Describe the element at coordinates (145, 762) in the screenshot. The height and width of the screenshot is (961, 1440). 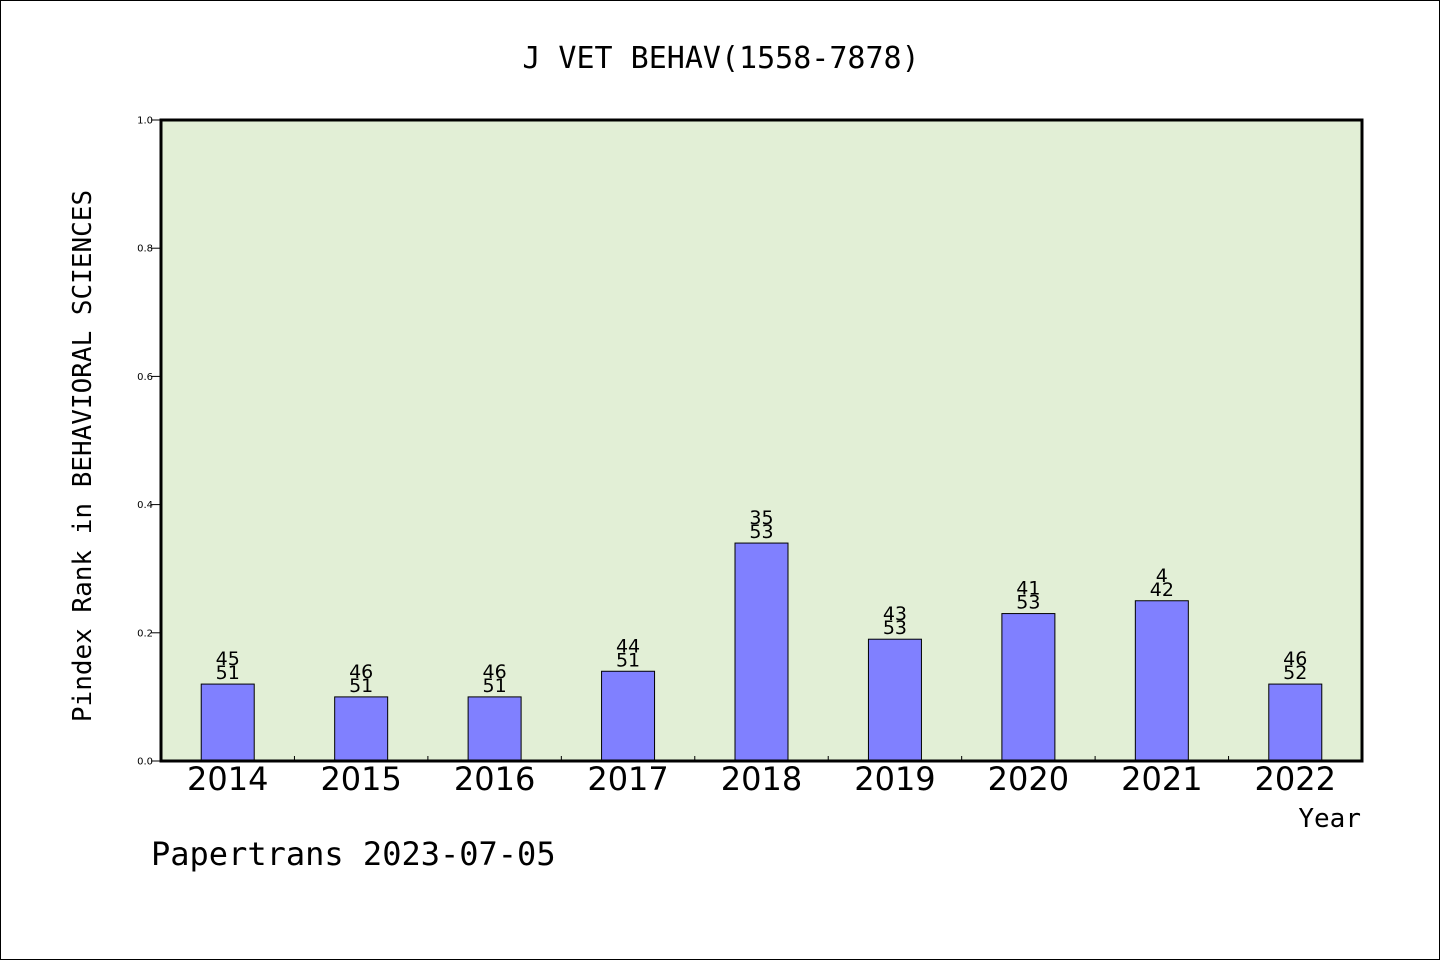
I see `y-tick-label: 0.0` at that location.